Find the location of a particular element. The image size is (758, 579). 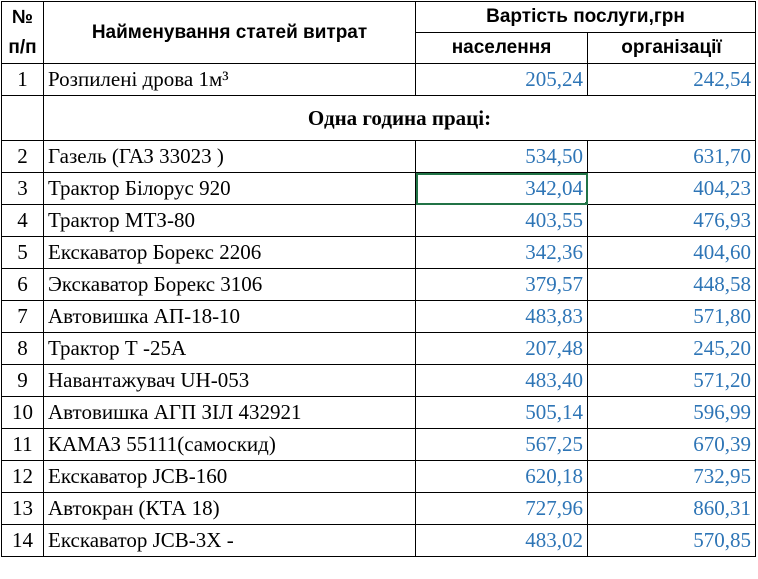

row-organizations: 242,54 is located at coordinates (671, 79).